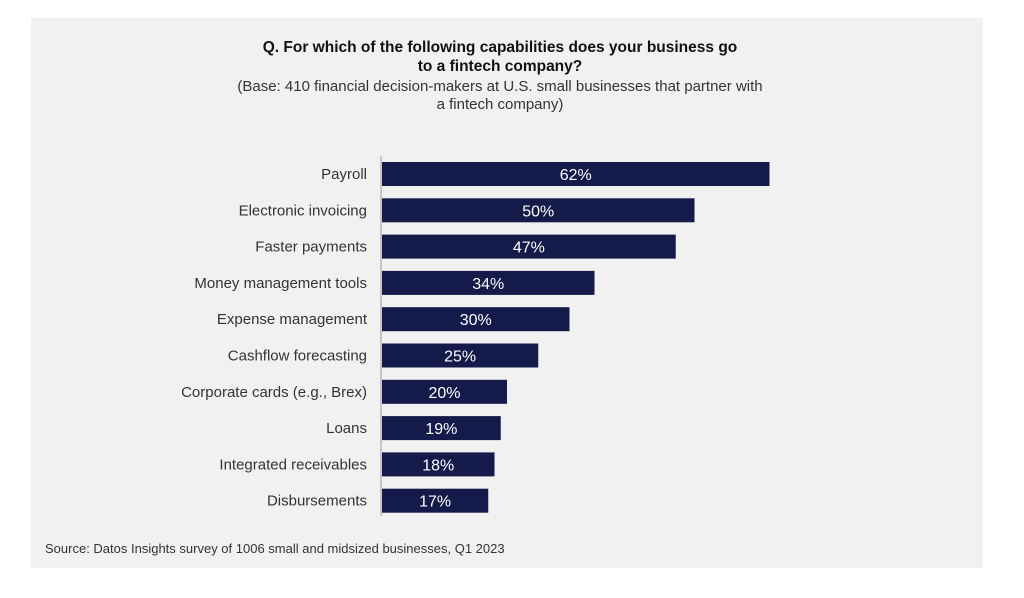  What do you see at coordinates (311, 247) in the screenshot?
I see `category-label: Faster payments` at bounding box center [311, 247].